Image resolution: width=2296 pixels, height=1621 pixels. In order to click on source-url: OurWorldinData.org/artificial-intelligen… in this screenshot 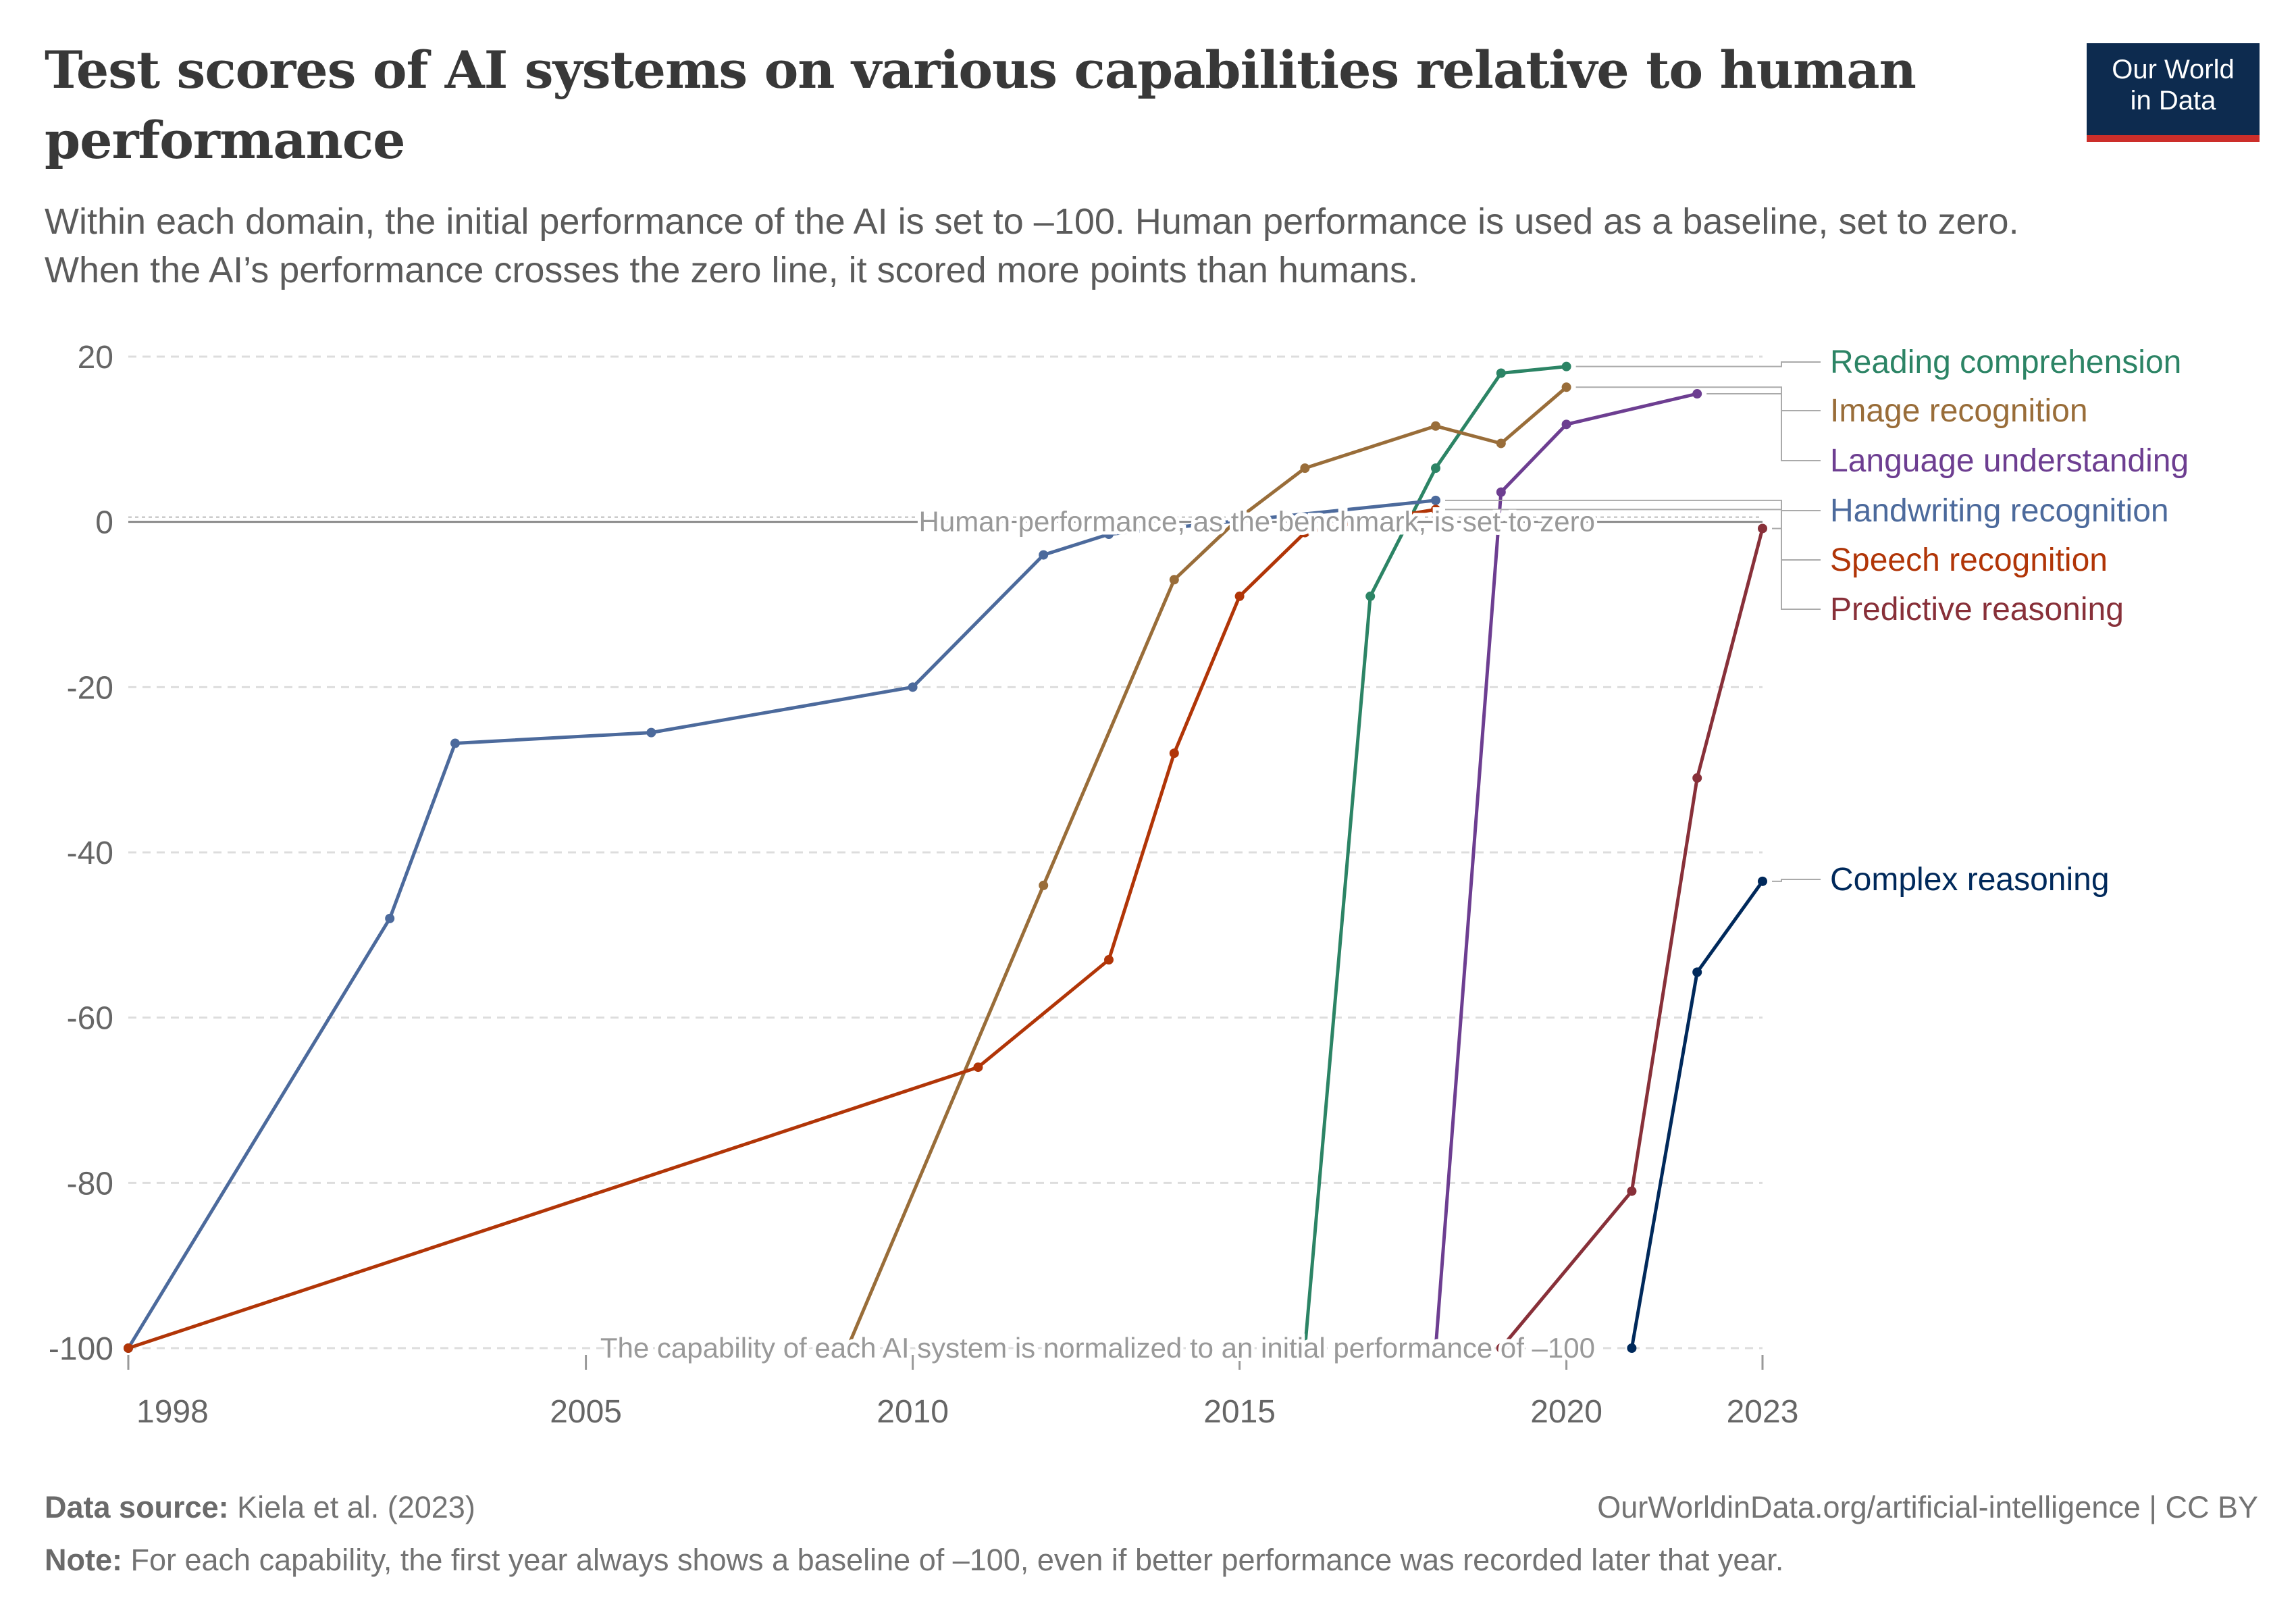, I will do `click(1927, 1507)`.